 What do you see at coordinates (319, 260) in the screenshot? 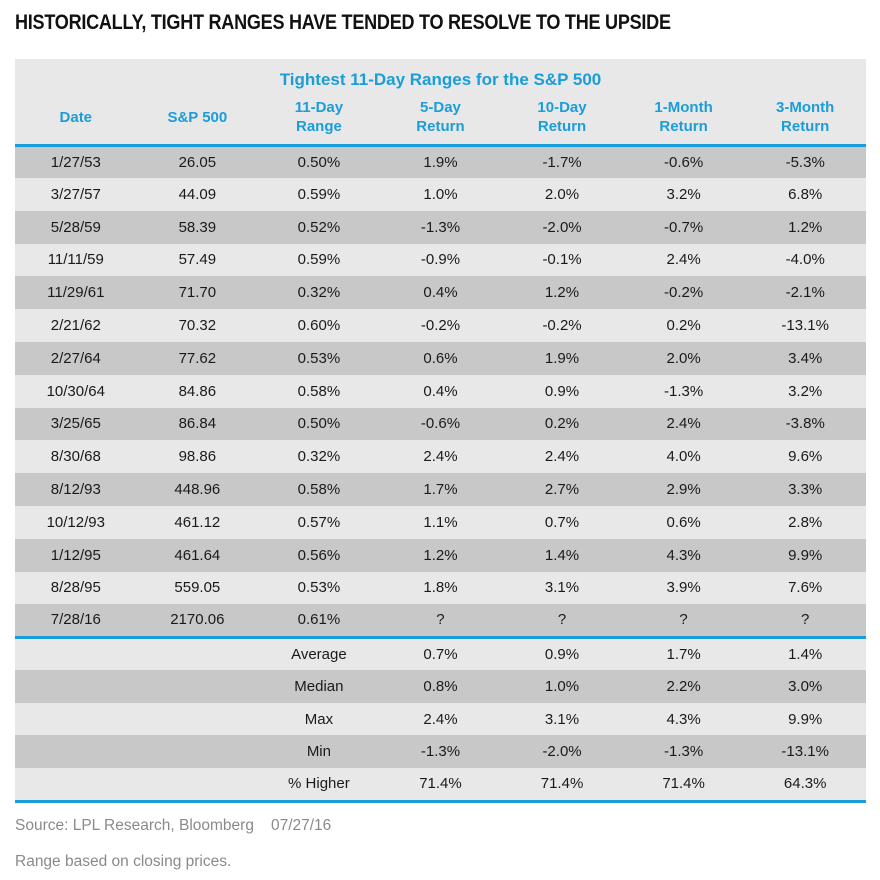
I see `table-cell: 0.59%` at bounding box center [319, 260].